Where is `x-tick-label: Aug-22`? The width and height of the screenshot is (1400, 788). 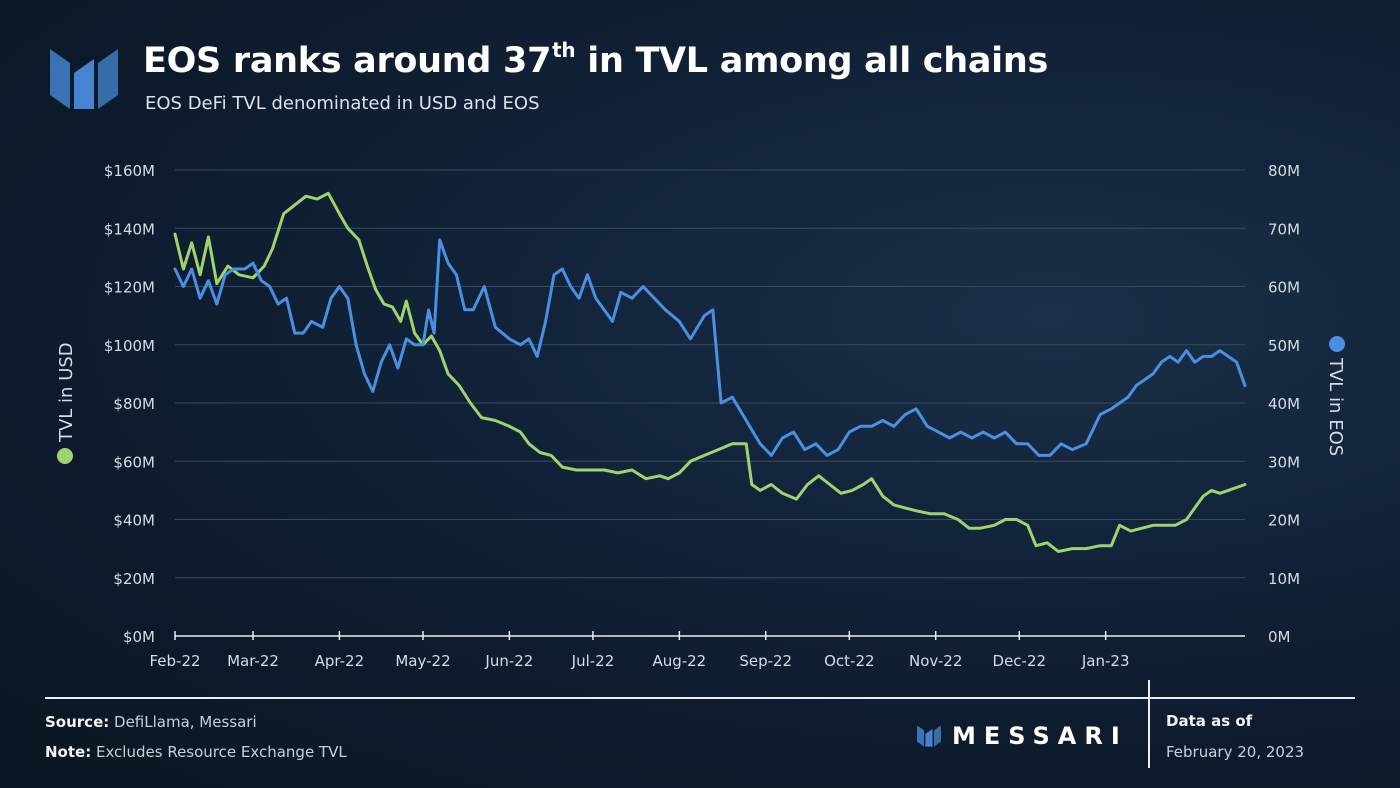
x-tick-label: Aug-22 is located at coordinates (679, 661).